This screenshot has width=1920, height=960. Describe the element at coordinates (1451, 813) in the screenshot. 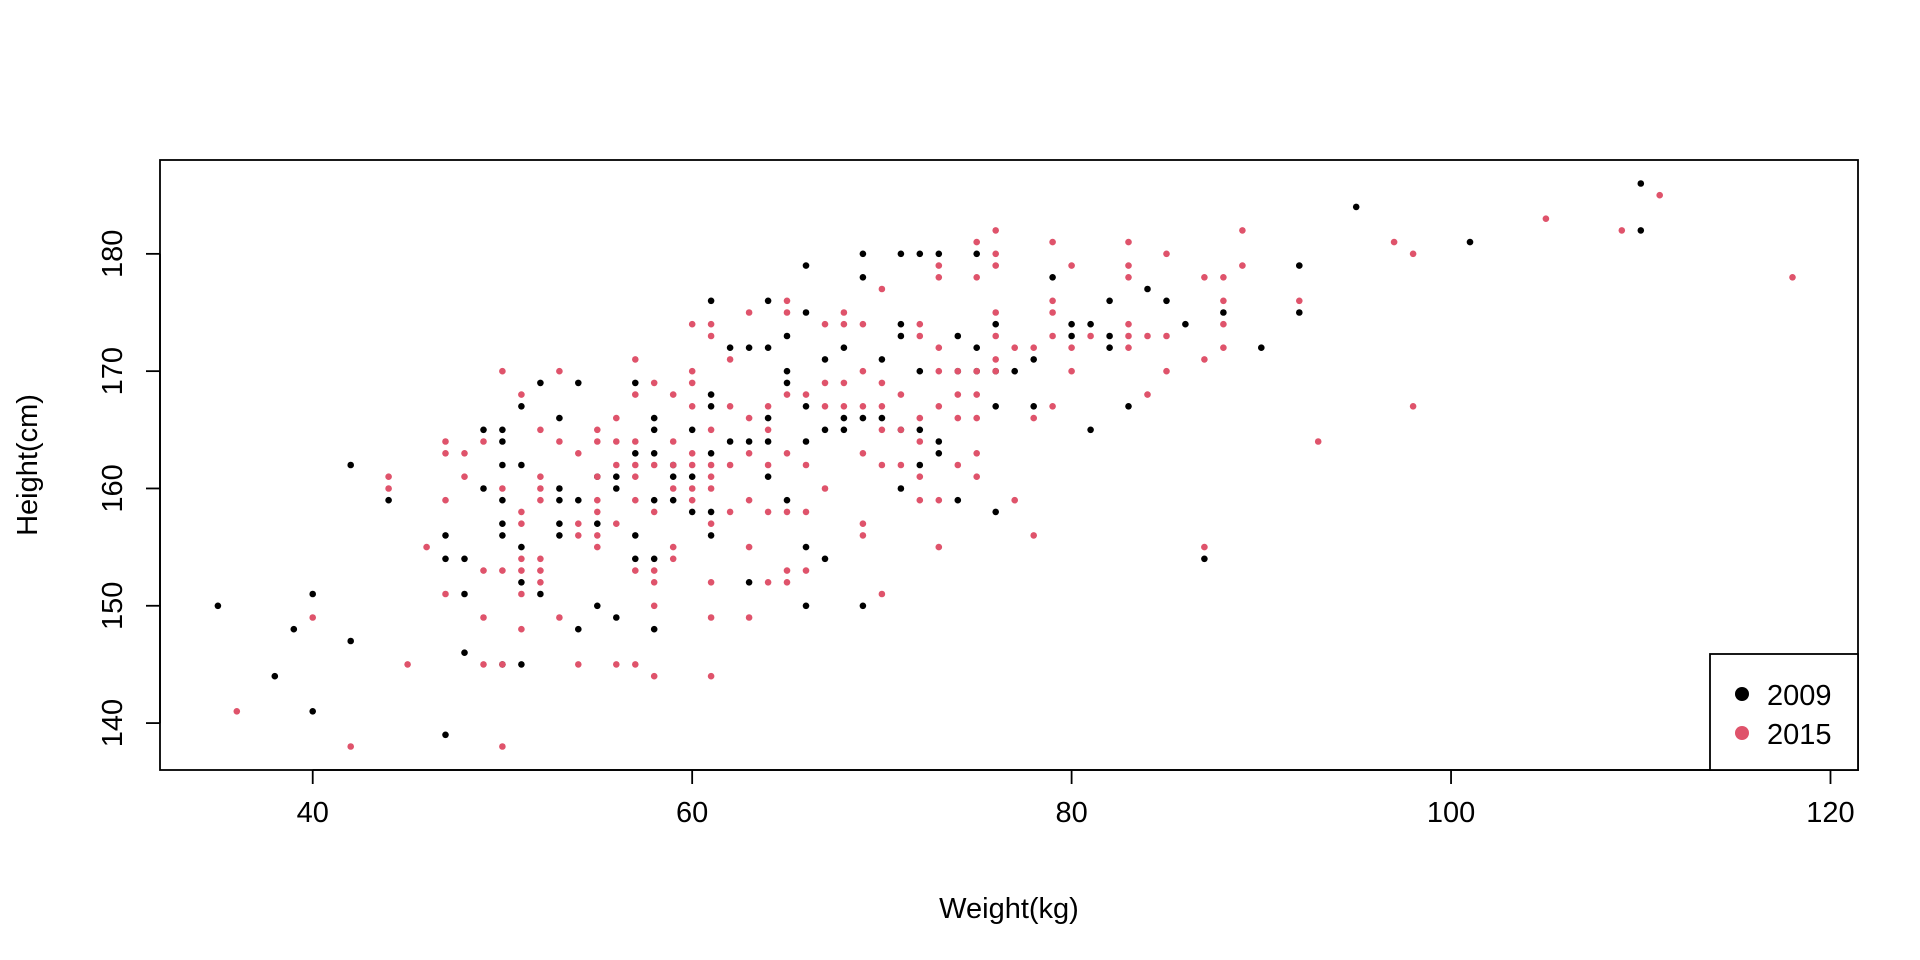

I see `x-tick-label: 100` at that location.